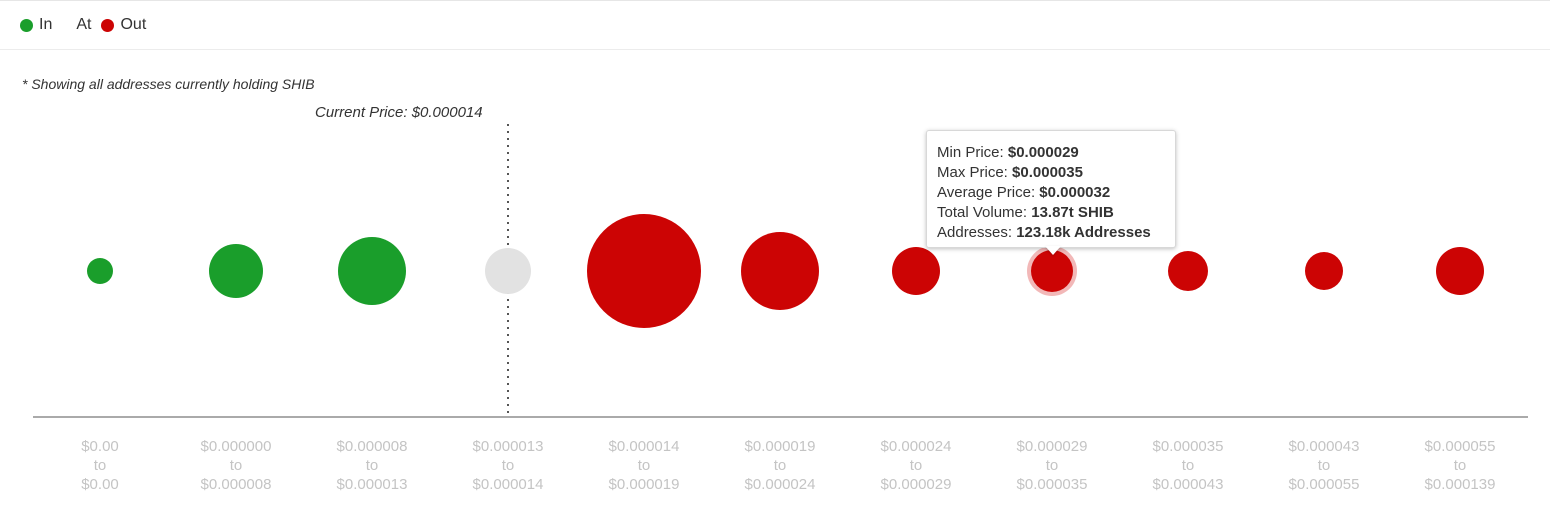  Describe the element at coordinates (1324, 446) in the screenshot. I see `x-tick-label-top: $0.000043` at that location.